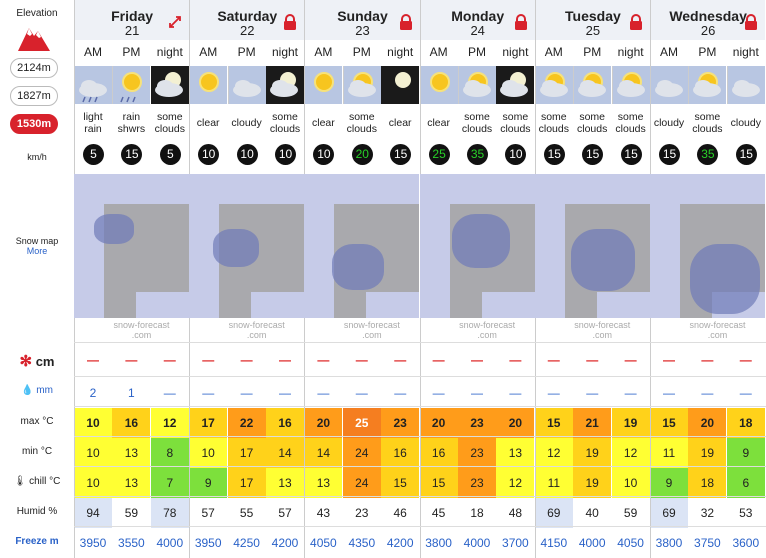 The image size is (766, 558). Describe the element at coordinates (630, 483) in the screenshot. I see `chill-temp-cell: 10` at that location.